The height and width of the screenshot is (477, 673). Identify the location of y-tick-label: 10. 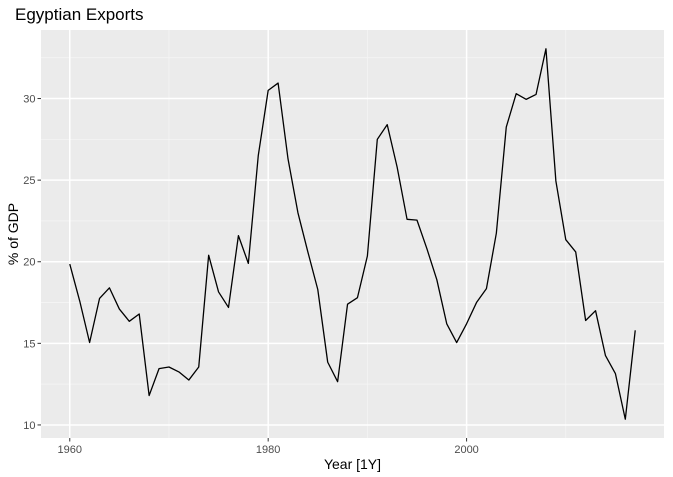
(29, 426).